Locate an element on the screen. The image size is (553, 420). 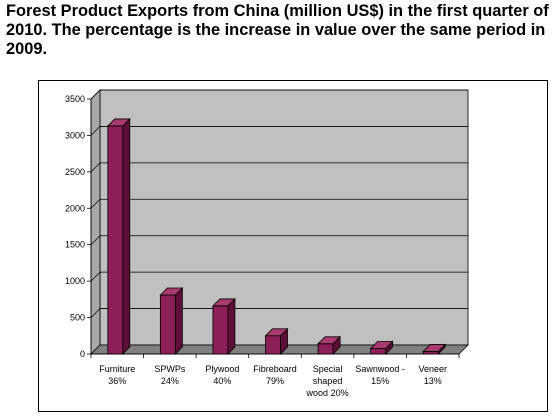
y-tick-label: 1000 is located at coordinates (75, 281).